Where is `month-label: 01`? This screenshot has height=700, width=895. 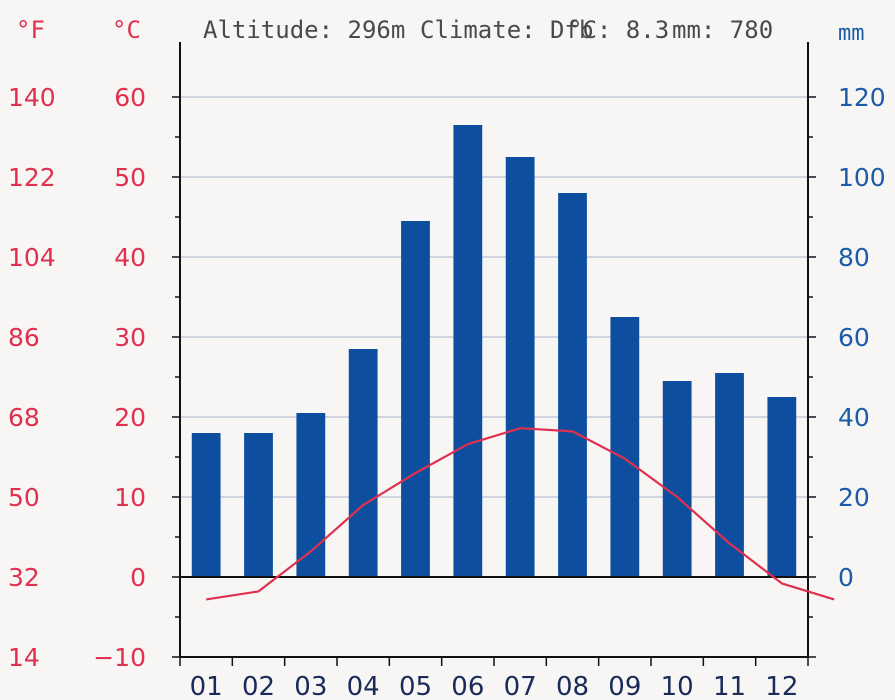
month-label: 01 is located at coordinates (206, 686).